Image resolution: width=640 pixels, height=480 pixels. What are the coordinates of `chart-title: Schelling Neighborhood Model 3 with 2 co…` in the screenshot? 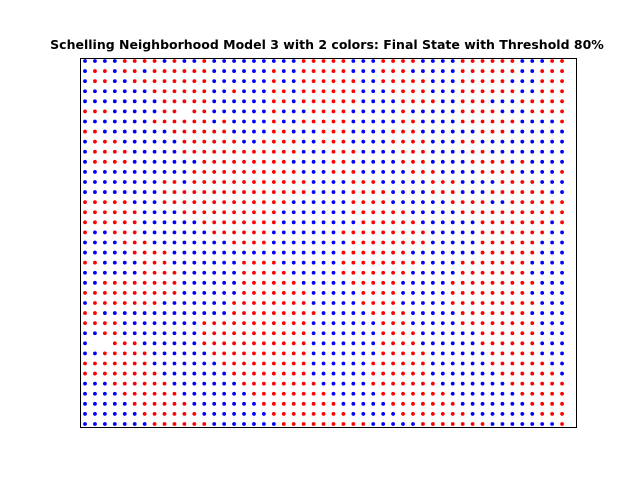 It's located at (327, 44).